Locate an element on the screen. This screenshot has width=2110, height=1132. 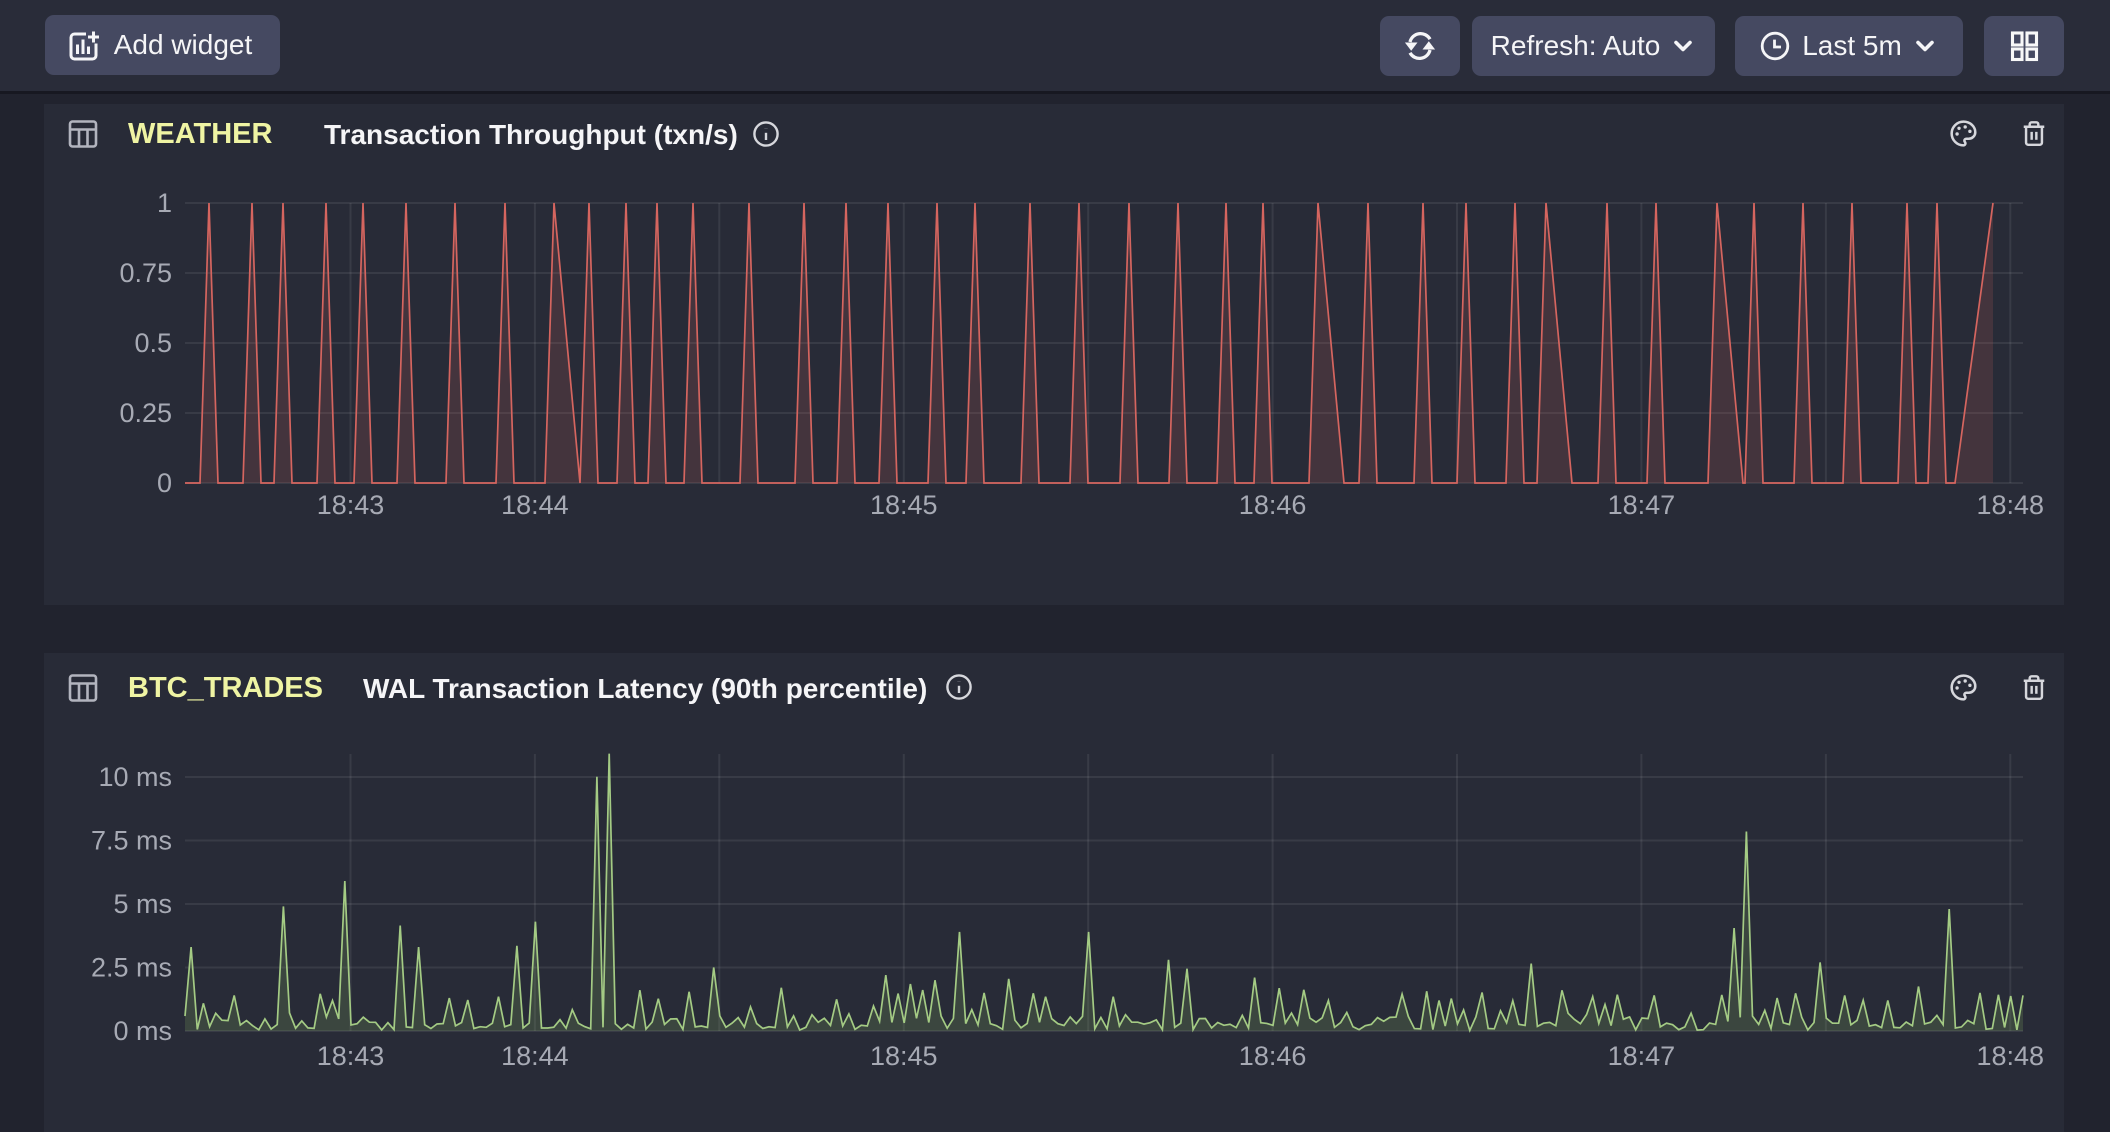
svg-text: 0.25 is located at coordinates (145, 413).